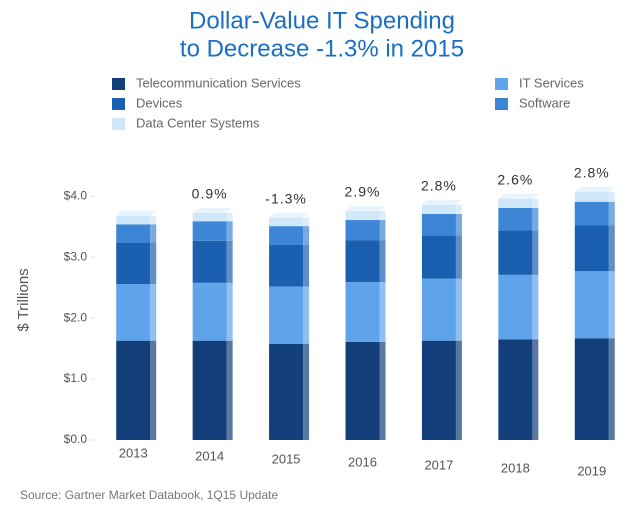  What do you see at coordinates (515, 179) in the screenshot?
I see `growth-label: 2.6%` at bounding box center [515, 179].